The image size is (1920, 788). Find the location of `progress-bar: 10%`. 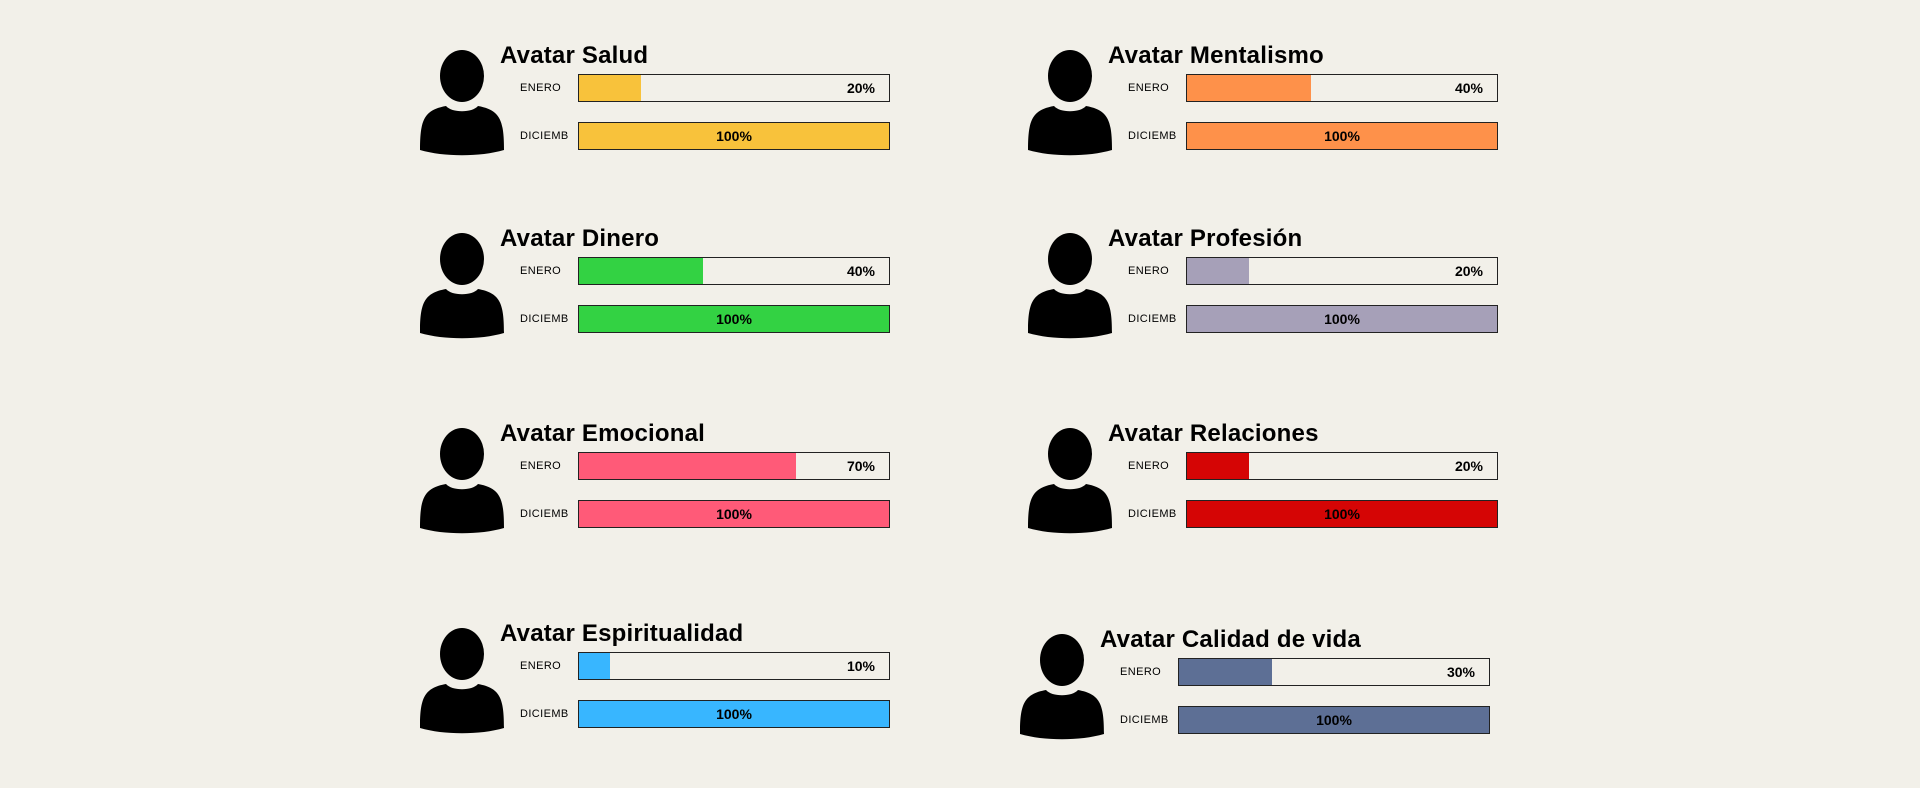

progress-bar: 10% is located at coordinates (734, 666).